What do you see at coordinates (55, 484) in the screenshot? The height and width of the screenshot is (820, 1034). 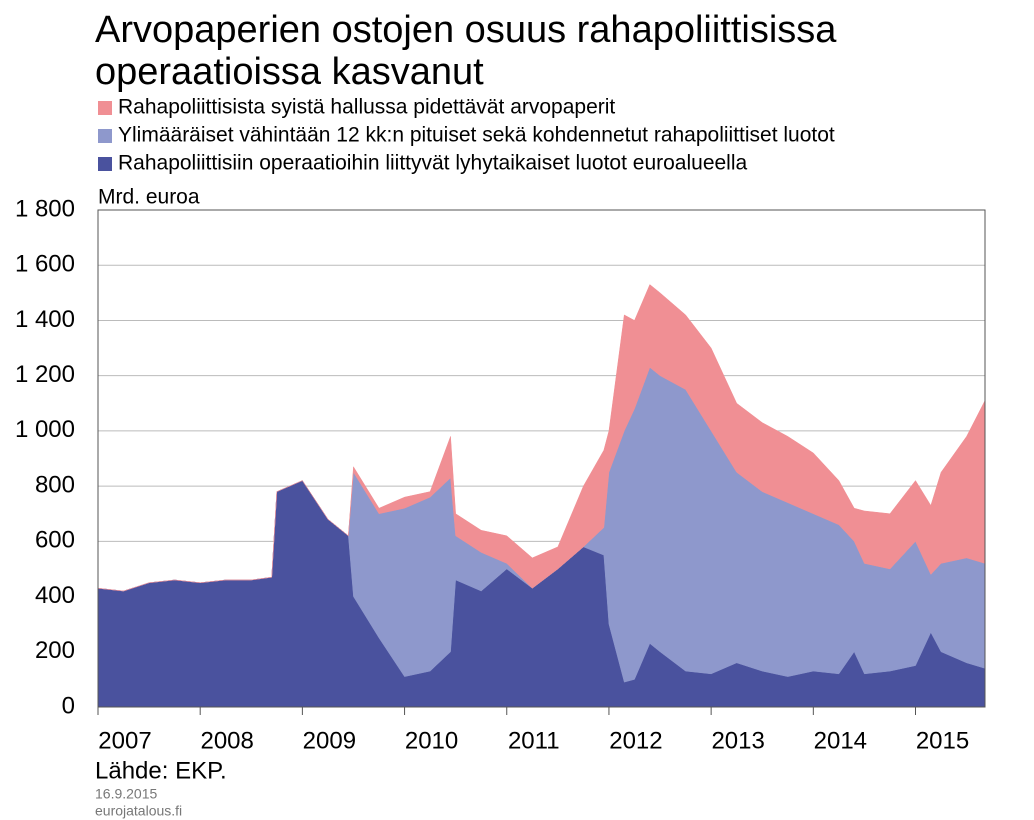 I see `y-tick-label: 800` at bounding box center [55, 484].